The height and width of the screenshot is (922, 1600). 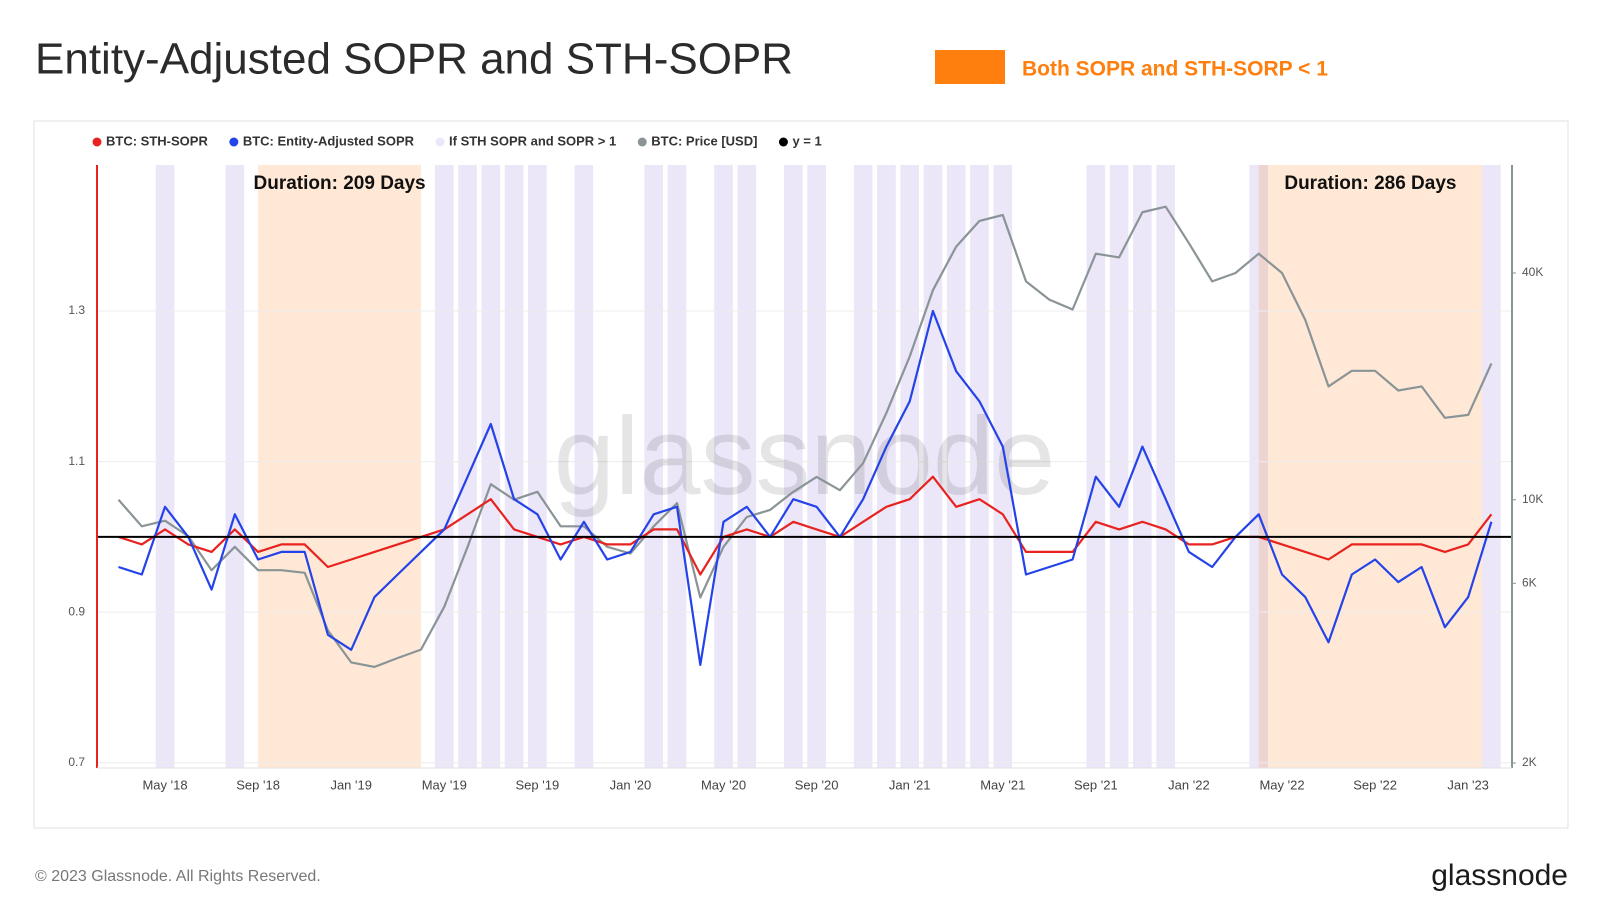 I want to click on legend-label: BTC: Entity-Adjusted SOPR, so click(x=329, y=140).